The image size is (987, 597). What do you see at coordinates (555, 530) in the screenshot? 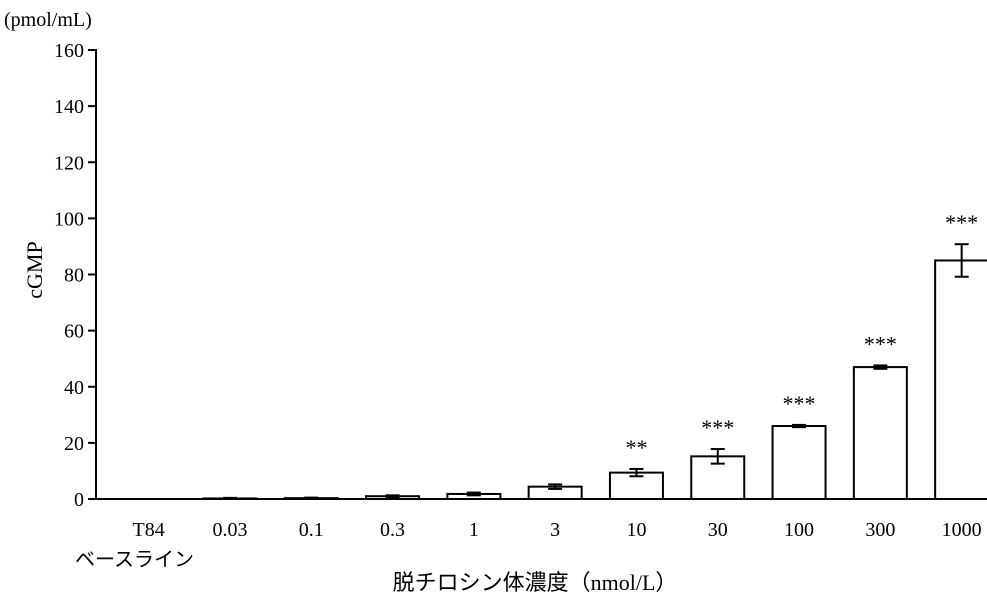
I see `x-tick-label: 3` at bounding box center [555, 530].